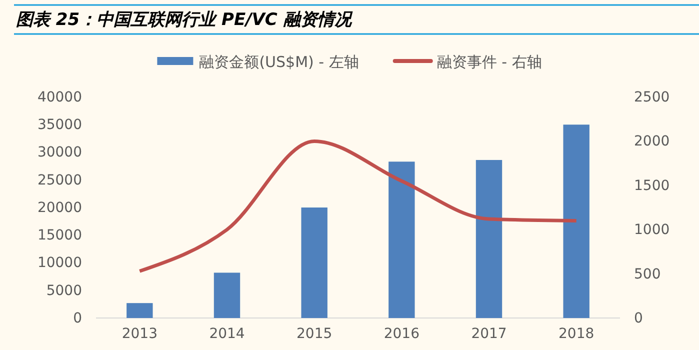 Image resolution: width=699 pixels, height=350 pixels. Describe the element at coordinates (576, 334) in the screenshot. I see `x-tick-label: 2018` at that location.